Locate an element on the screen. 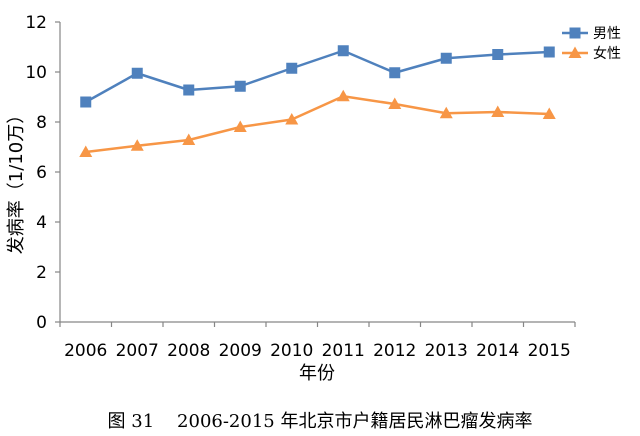  x-tick-label: 2006 is located at coordinates (85, 351).